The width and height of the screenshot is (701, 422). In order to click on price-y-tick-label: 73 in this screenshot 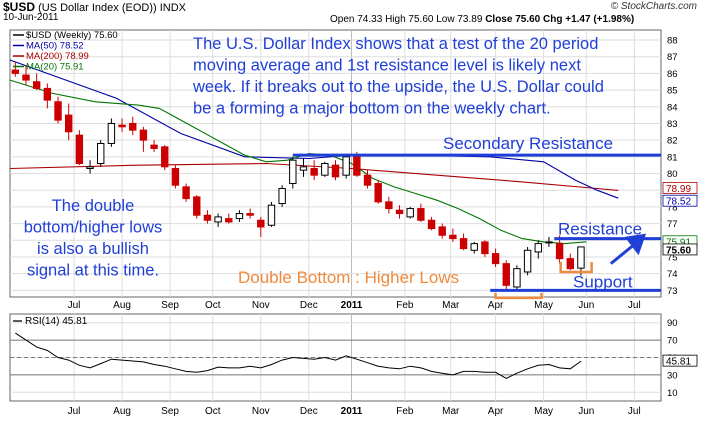, I will do `click(672, 291)`.